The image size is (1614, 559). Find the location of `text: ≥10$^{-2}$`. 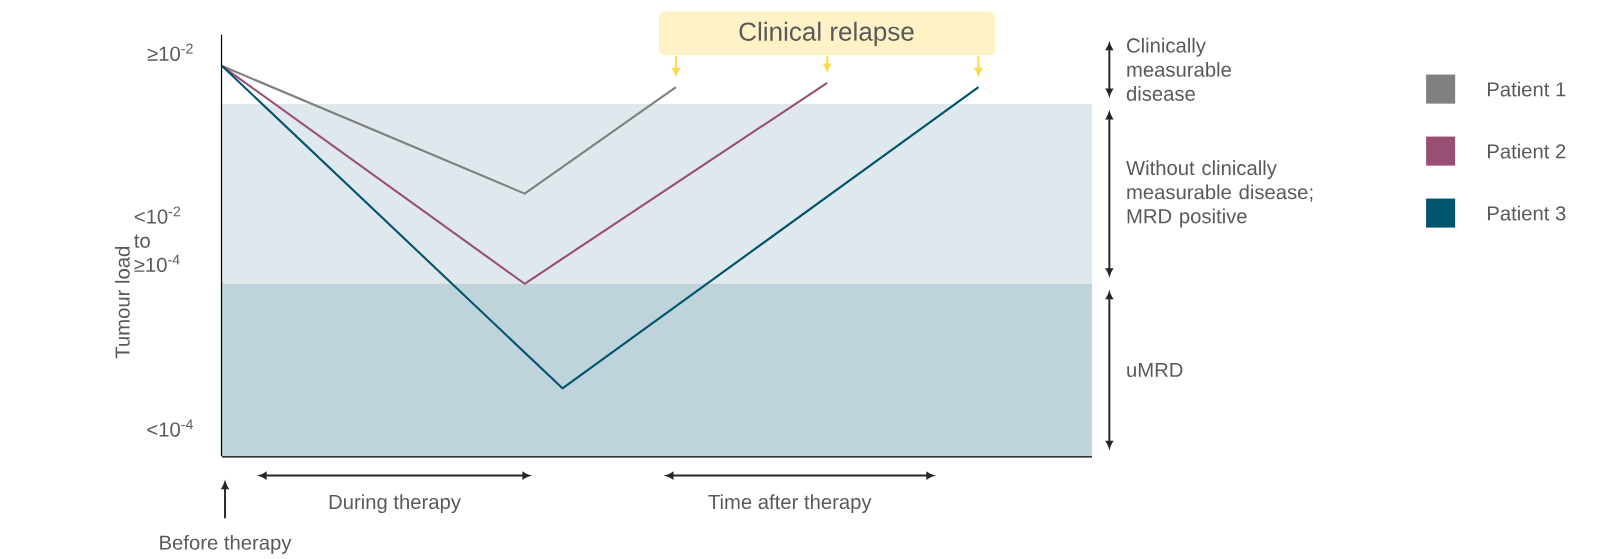

text: ≥10$^{-2}$ is located at coordinates (170, 52).